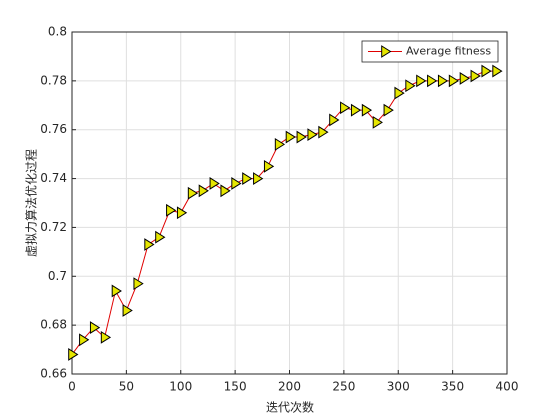 The width and height of the screenshot is (560, 420). What do you see at coordinates (53, 227) in the screenshot?
I see `y-tick-label: 0.72` at bounding box center [53, 227].